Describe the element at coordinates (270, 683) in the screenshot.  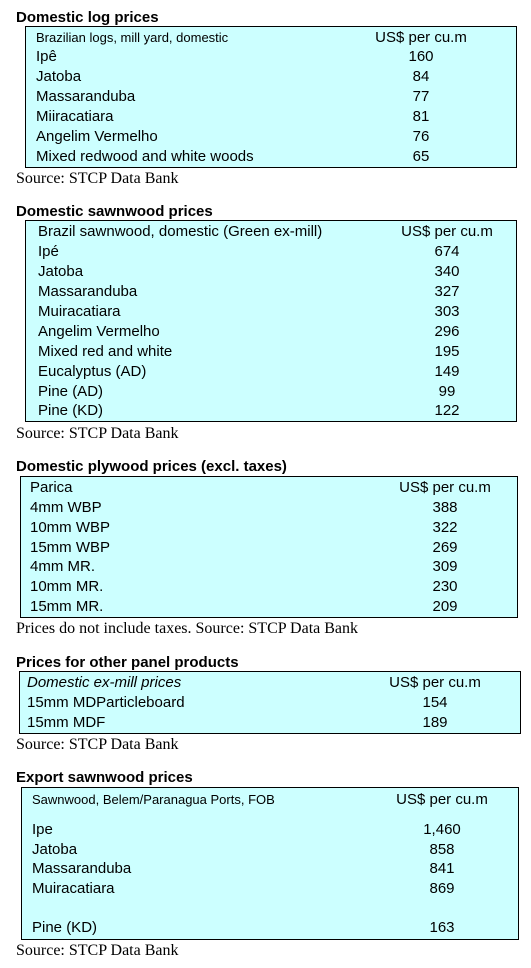
I see `table-header-row: Domestic ex-mill prices US$ per cu.m` at that location.